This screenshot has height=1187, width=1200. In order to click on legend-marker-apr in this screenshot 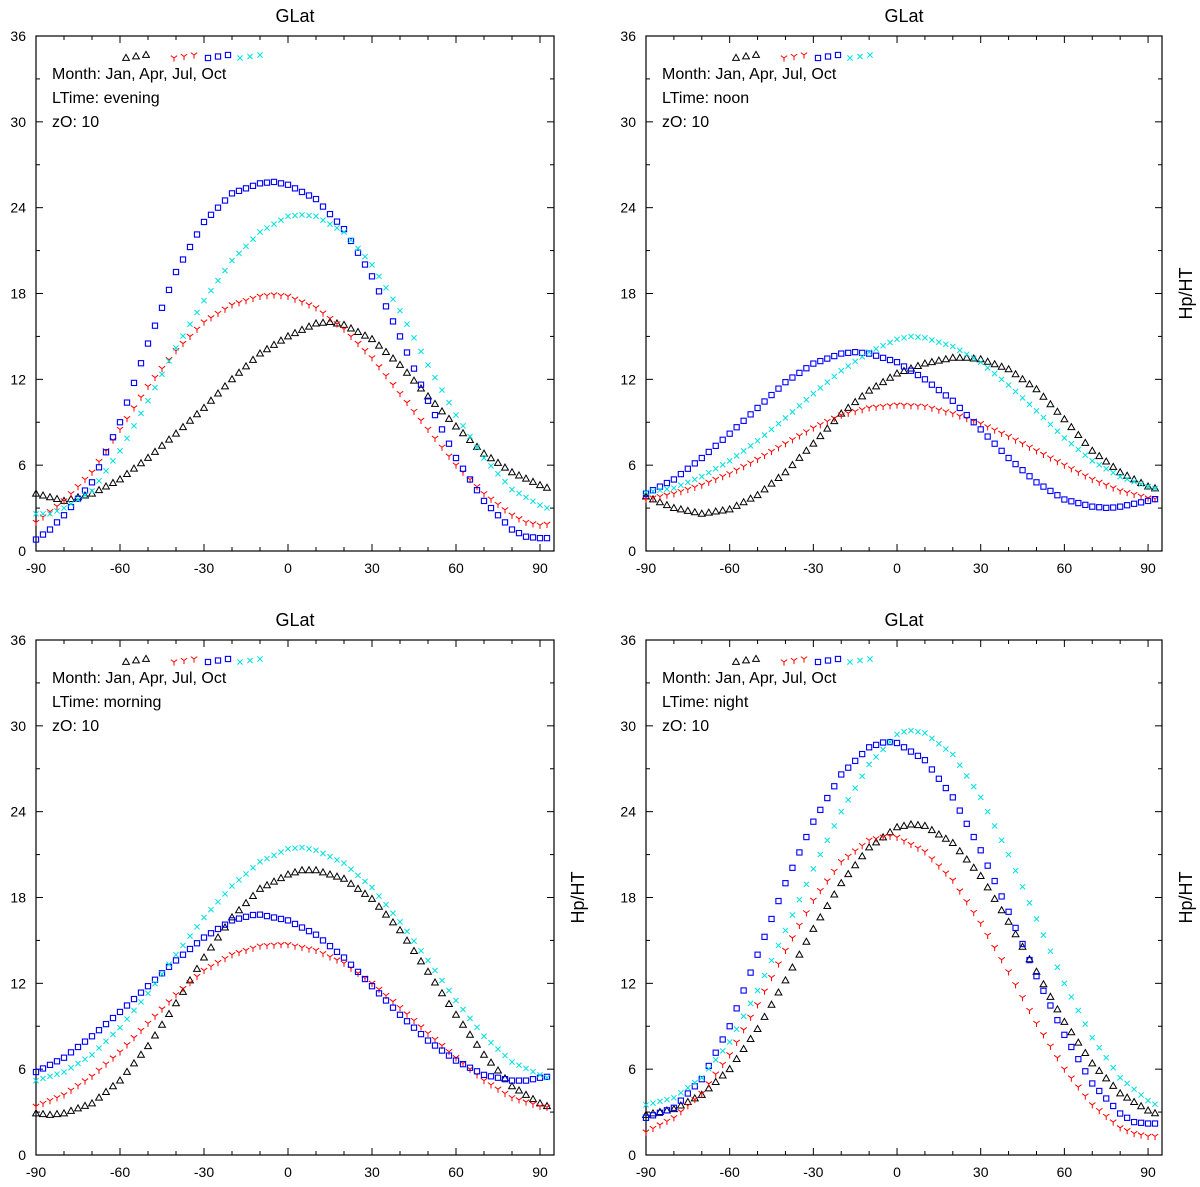, I will do `click(784, 58)`.